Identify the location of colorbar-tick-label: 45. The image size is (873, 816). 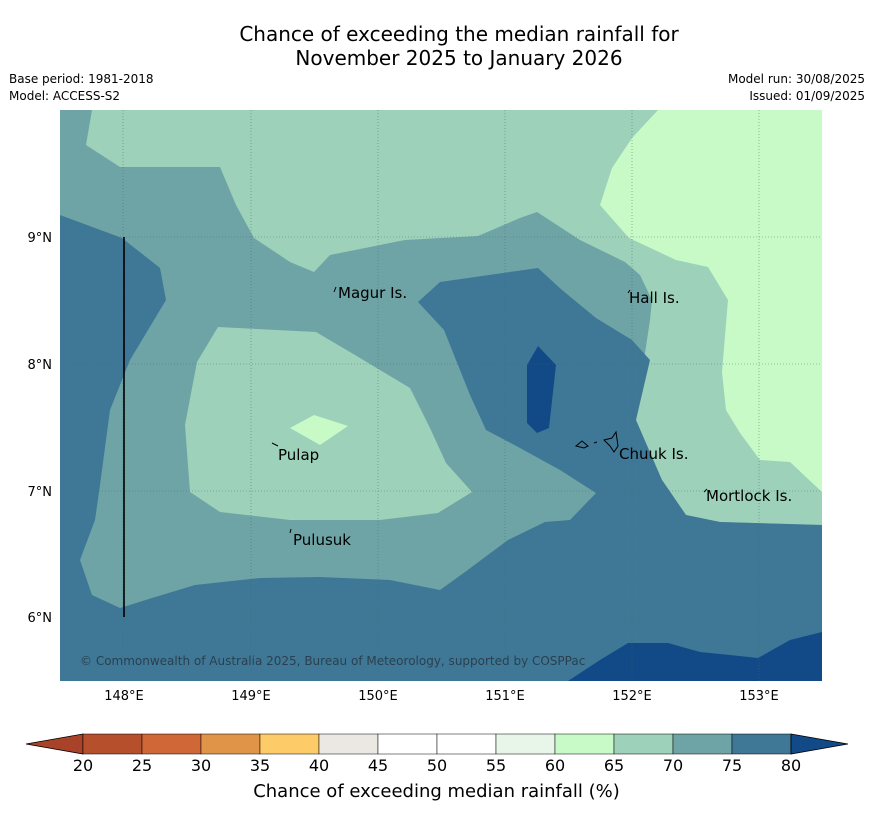
(378, 765).